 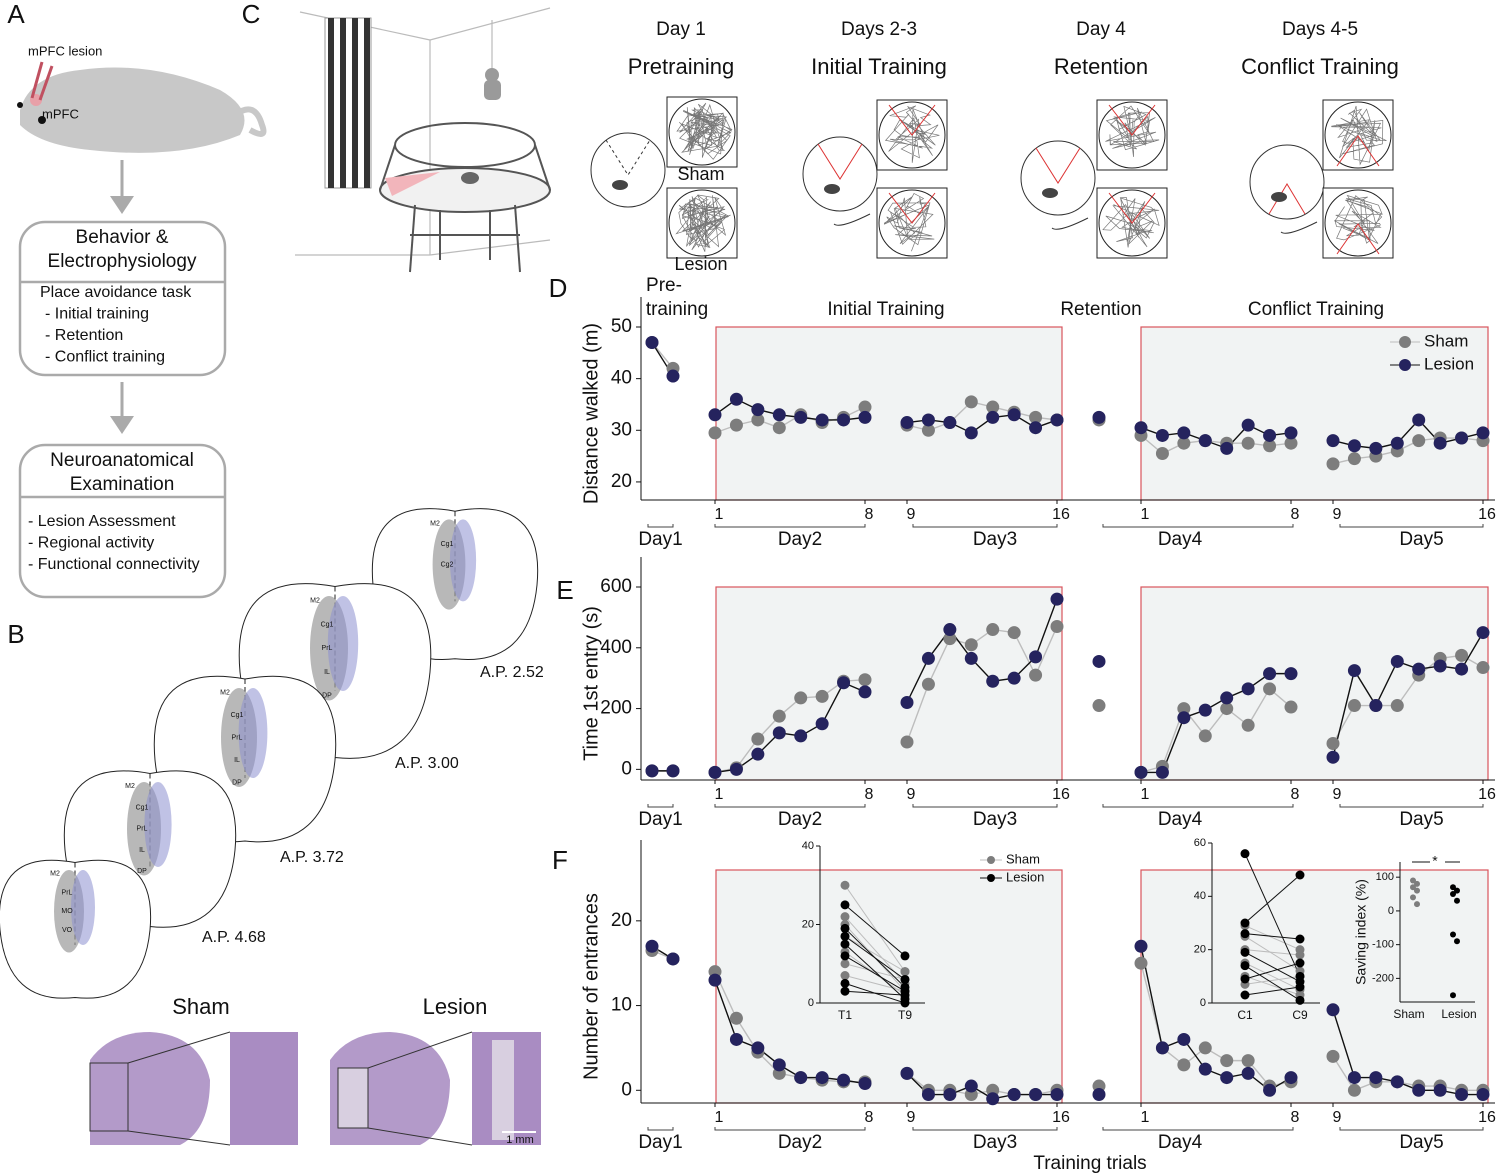 What do you see at coordinates (1320, 66) in the screenshot?
I see `phase-title: Conflict Training` at bounding box center [1320, 66].